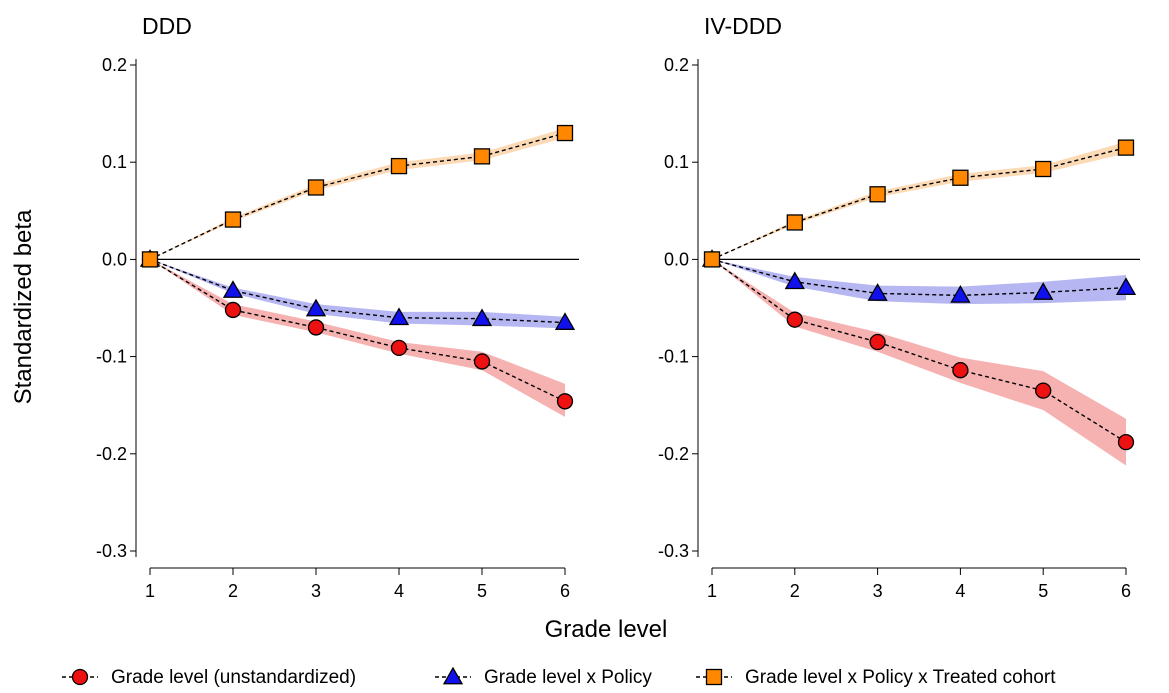 The image size is (1169, 693). Describe the element at coordinates (743, 26) in the screenshot. I see `panel-title-iv-ddd: IV-DDD` at that location.